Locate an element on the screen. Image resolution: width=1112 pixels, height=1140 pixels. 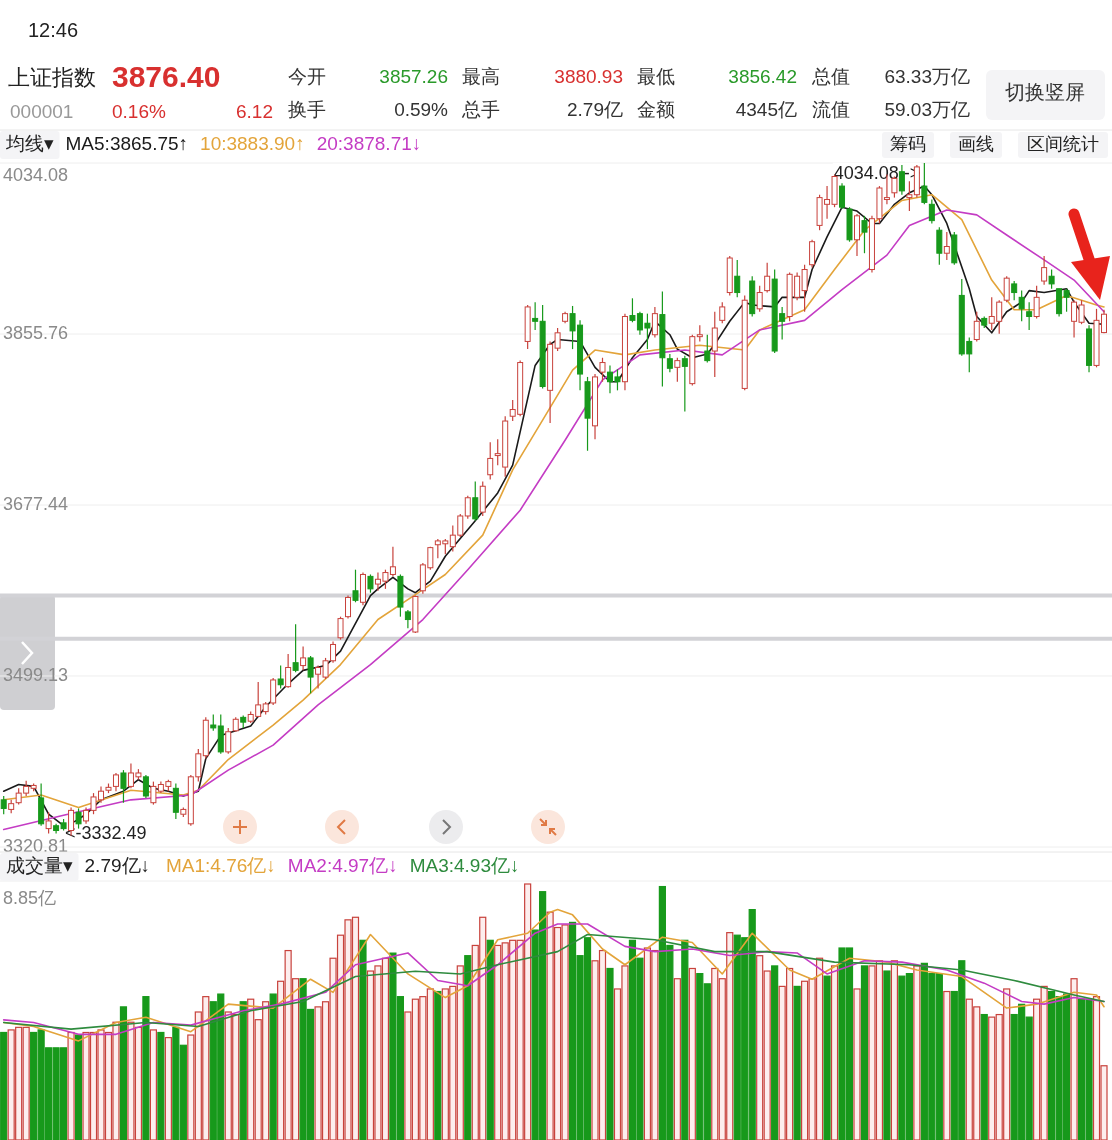
text: 最低 is located at coordinates (656, 77).